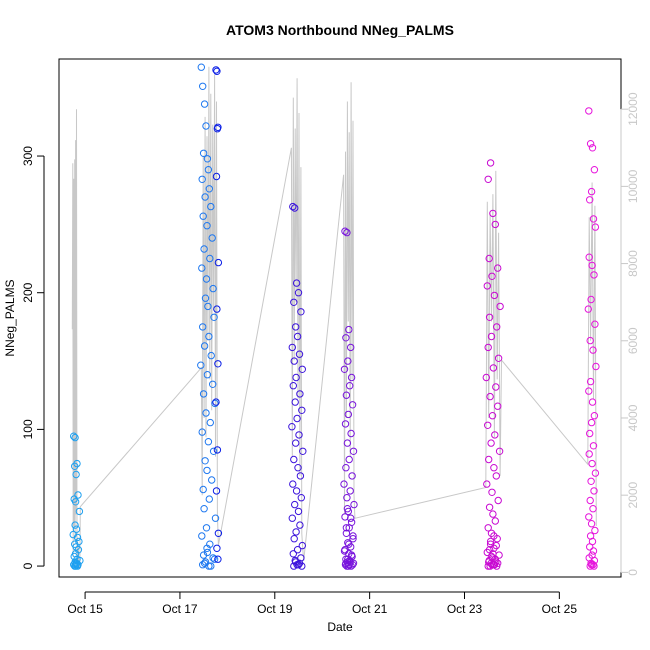  What do you see at coordinates (85, 609) in the screenshot?
I see `x-tick-label: Oct 15` at bounding box center [85, 609].